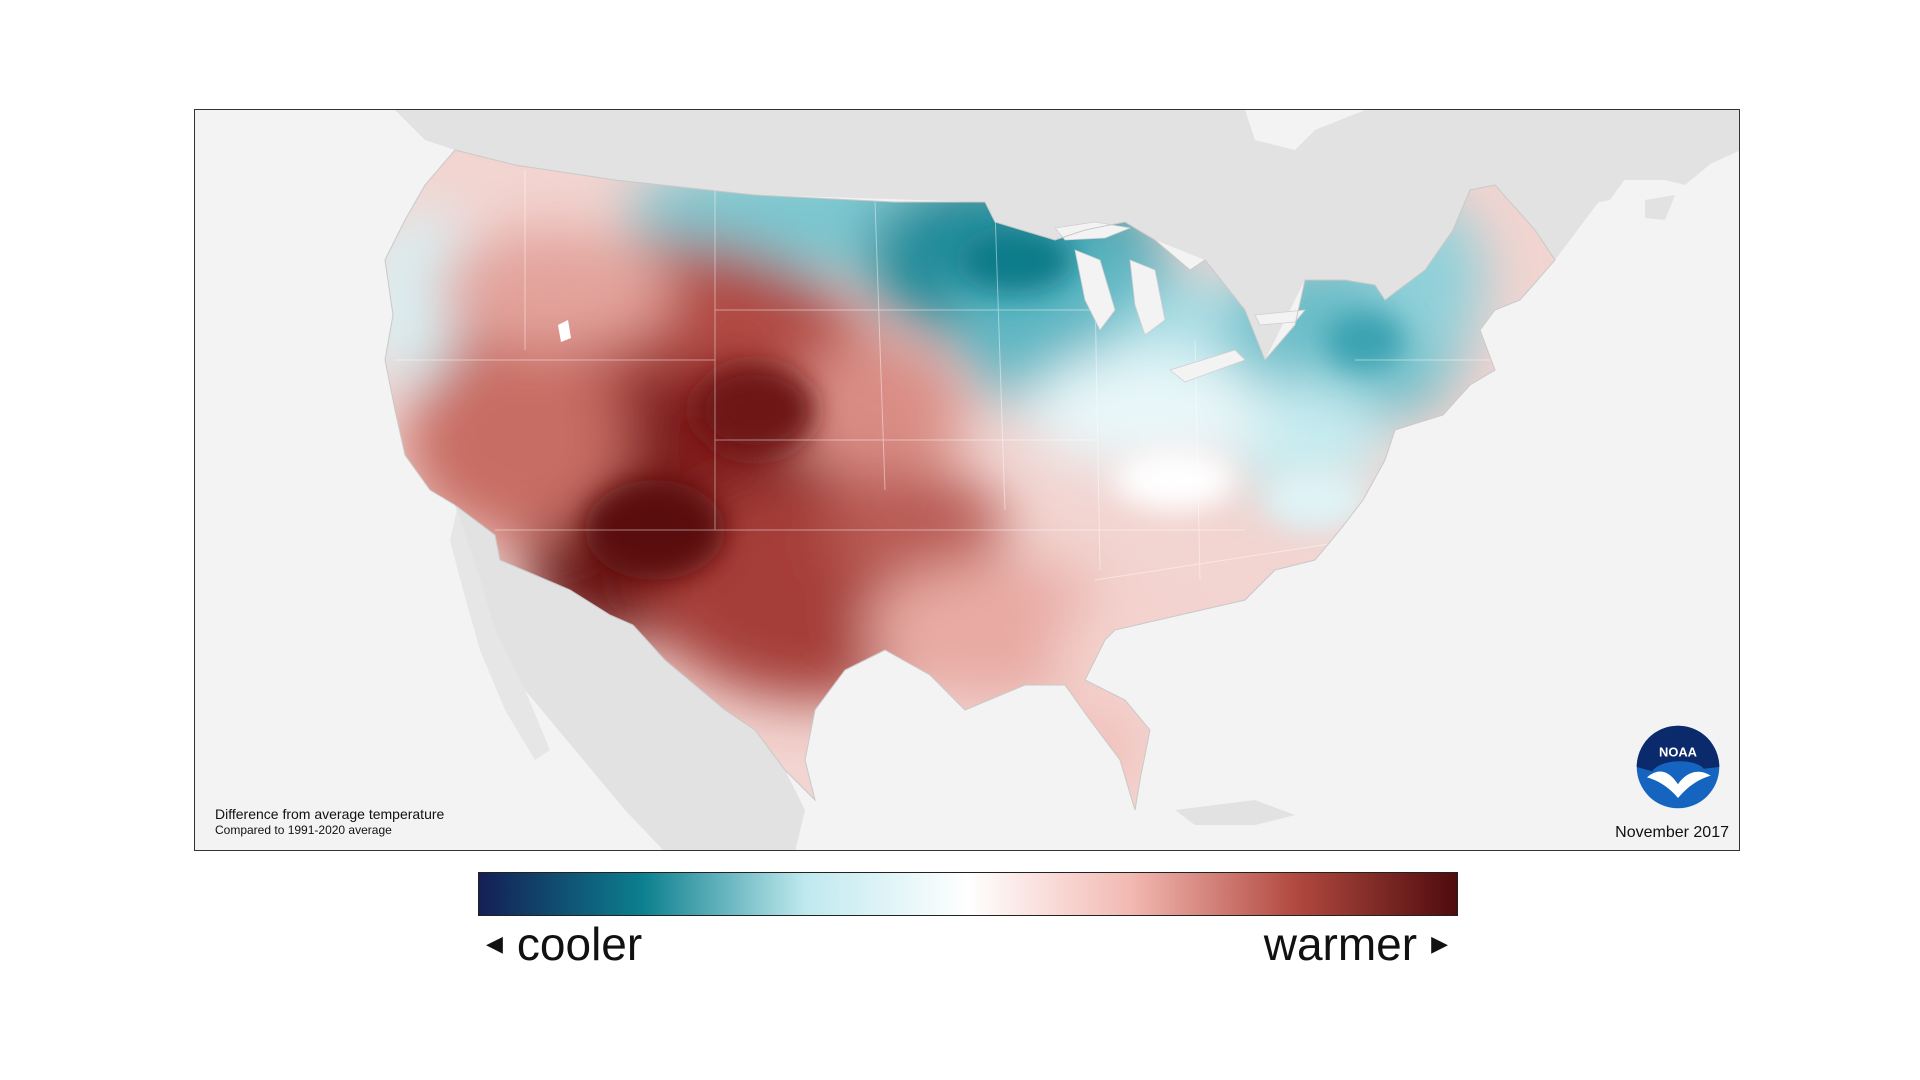  Describe the element at coordinates (1678, 752) in the screenshot. I see `noaa-logo-text: NOAA` at that location.